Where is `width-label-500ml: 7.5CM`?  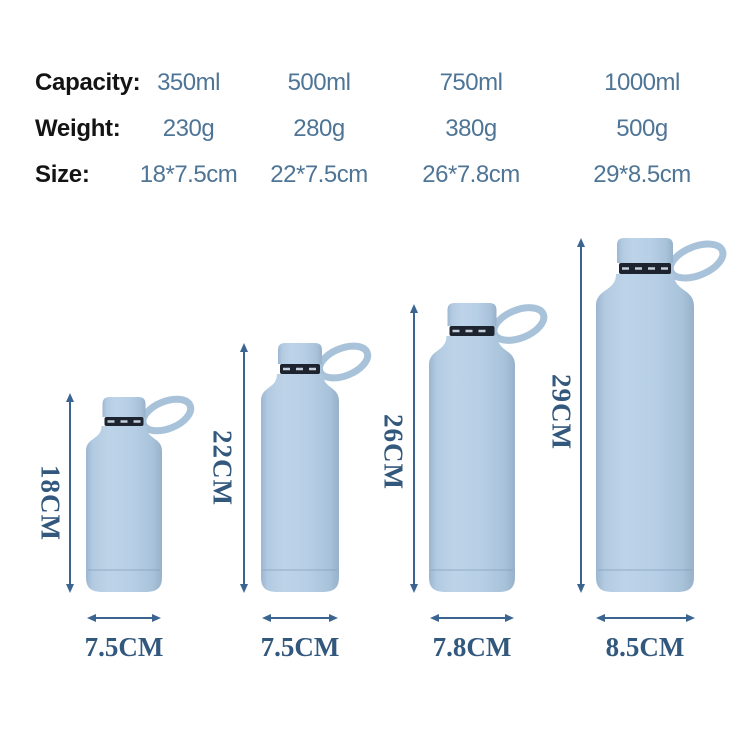 width-label-500ml: 7.5CM is located at coordinates (300, 647).